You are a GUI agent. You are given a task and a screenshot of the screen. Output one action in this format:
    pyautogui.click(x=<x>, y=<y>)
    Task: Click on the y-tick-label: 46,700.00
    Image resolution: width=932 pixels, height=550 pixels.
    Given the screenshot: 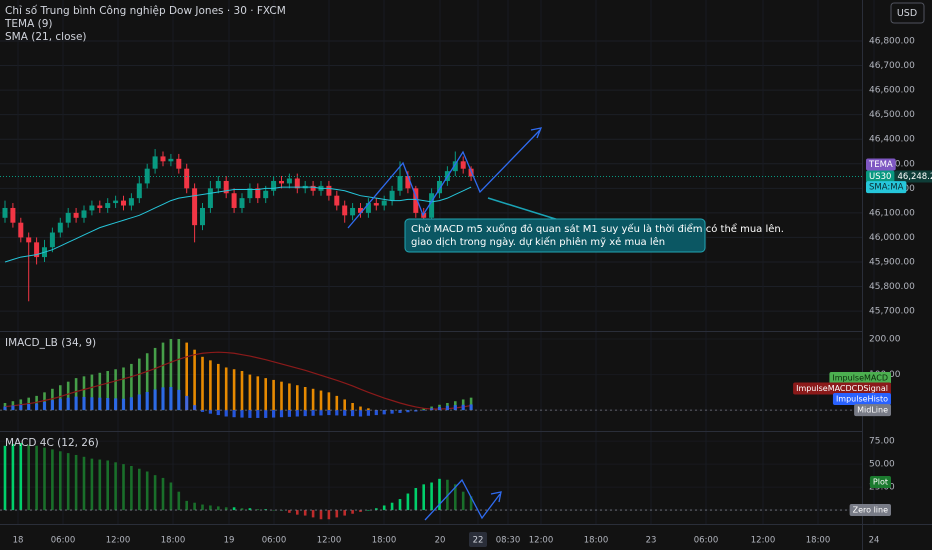 What is the action you would take?
    pyautogui.click(x=892, y=66)
    